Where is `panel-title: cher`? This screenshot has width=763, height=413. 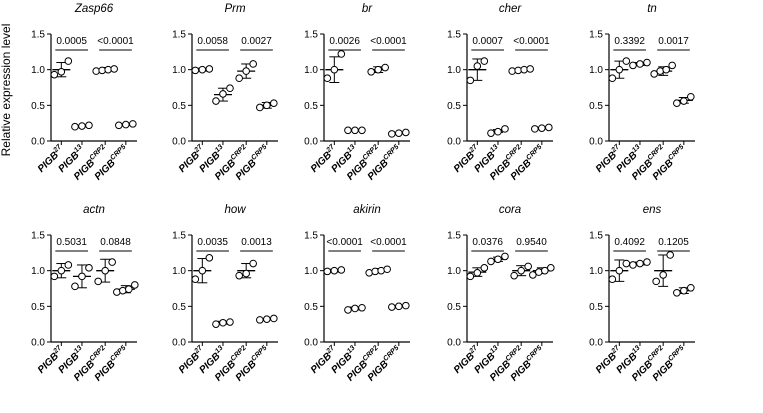
panel-title: cher is located at coordinates (511, 9).